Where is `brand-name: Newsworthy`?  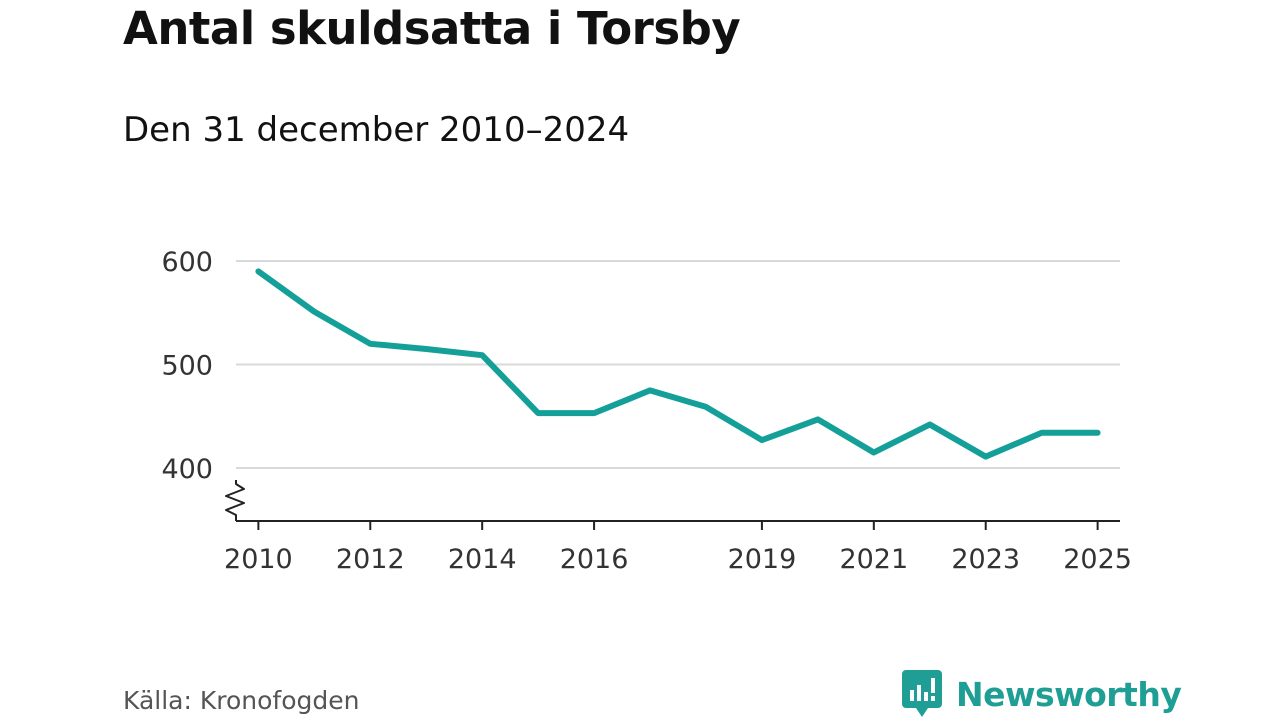 brand-name: Newsworthy is located at coordinates (1069, 694).